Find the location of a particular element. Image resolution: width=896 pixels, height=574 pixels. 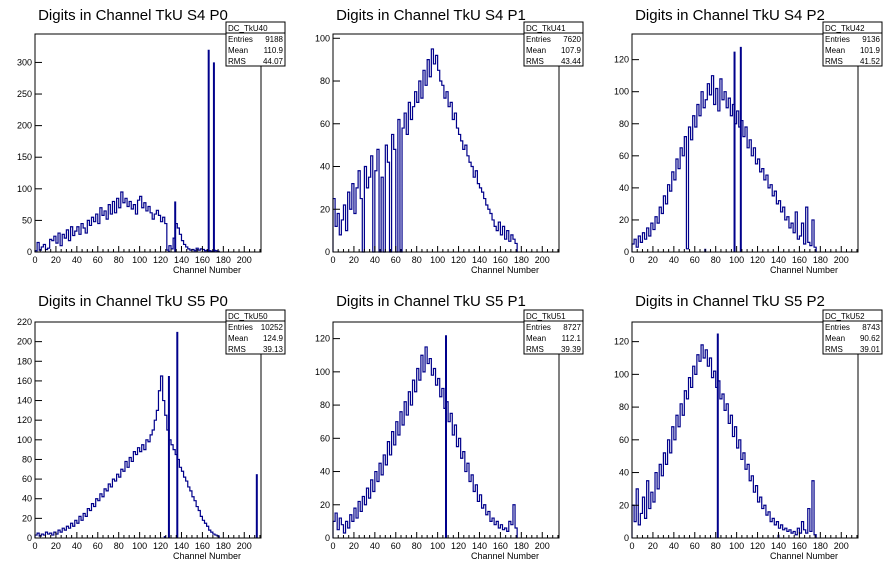

stats-name: DC_TkU42 is located at coordinates (845, 28).